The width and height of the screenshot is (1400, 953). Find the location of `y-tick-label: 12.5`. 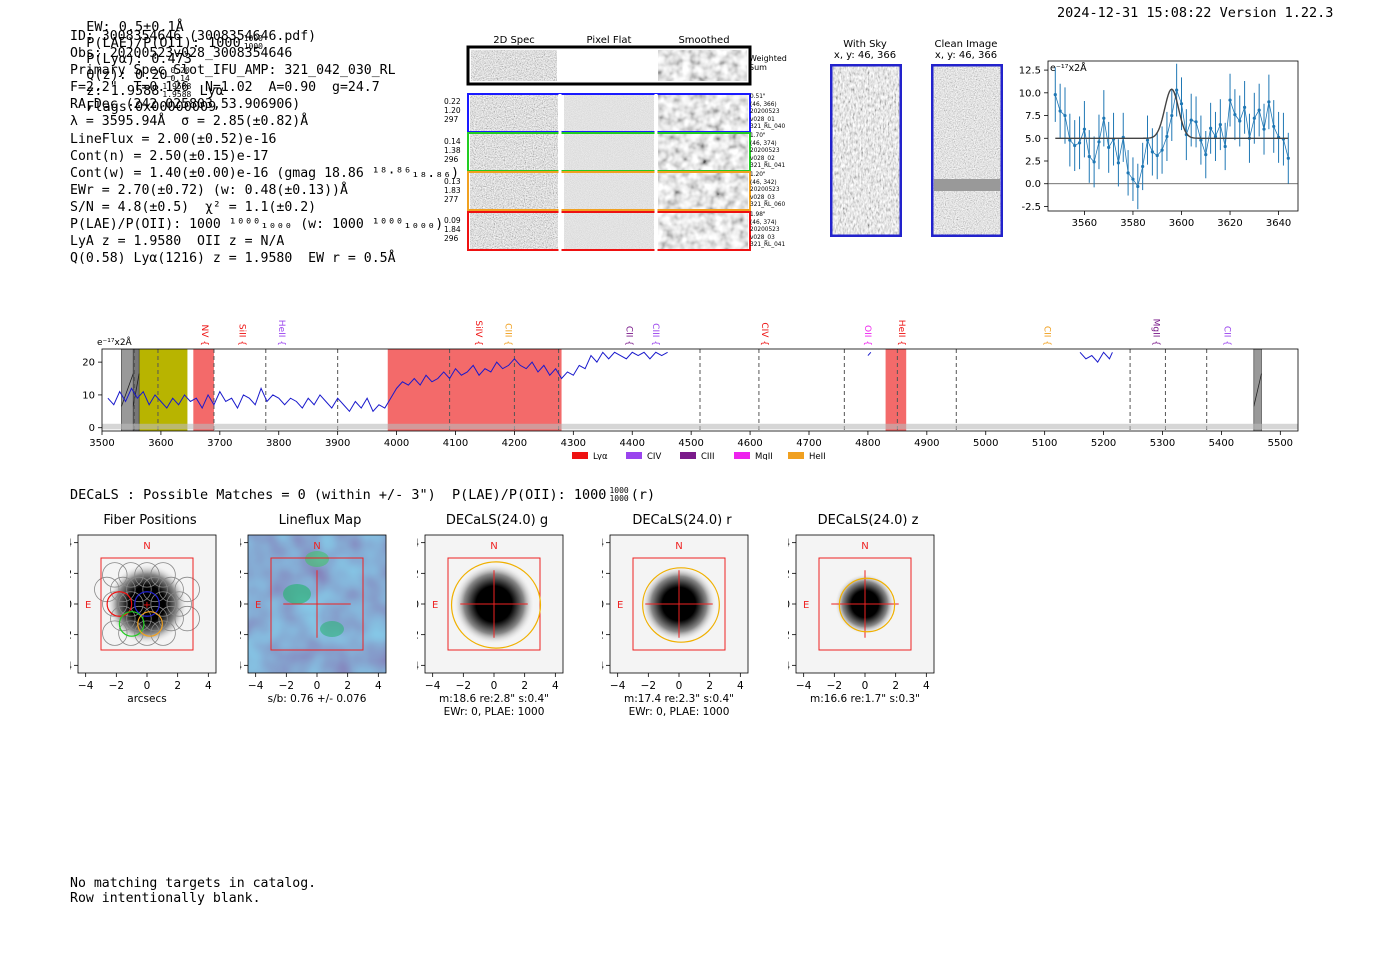

y-tick-label: 12.5 is located at coordinates (1030, 71).